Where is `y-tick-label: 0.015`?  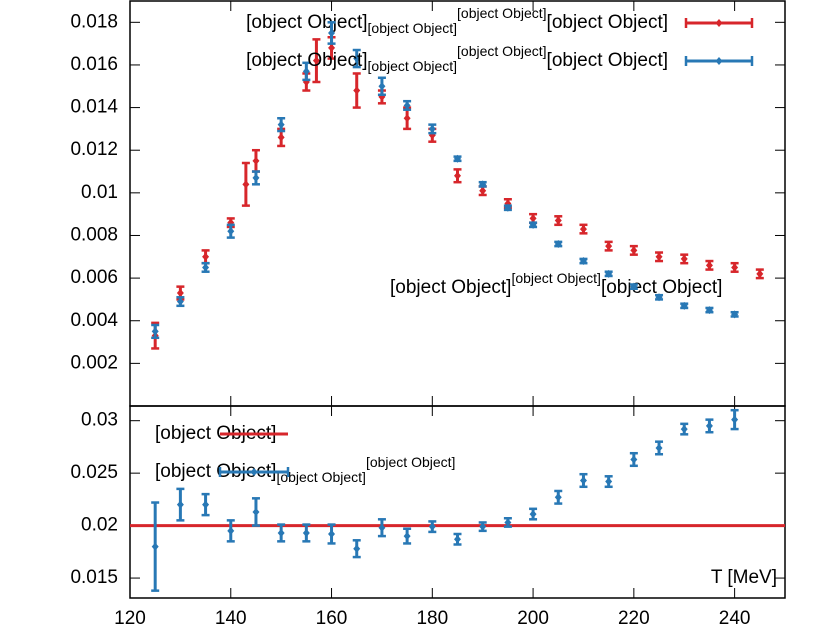
y-tick-label: 0.015 is located at coordinates (94, 577).